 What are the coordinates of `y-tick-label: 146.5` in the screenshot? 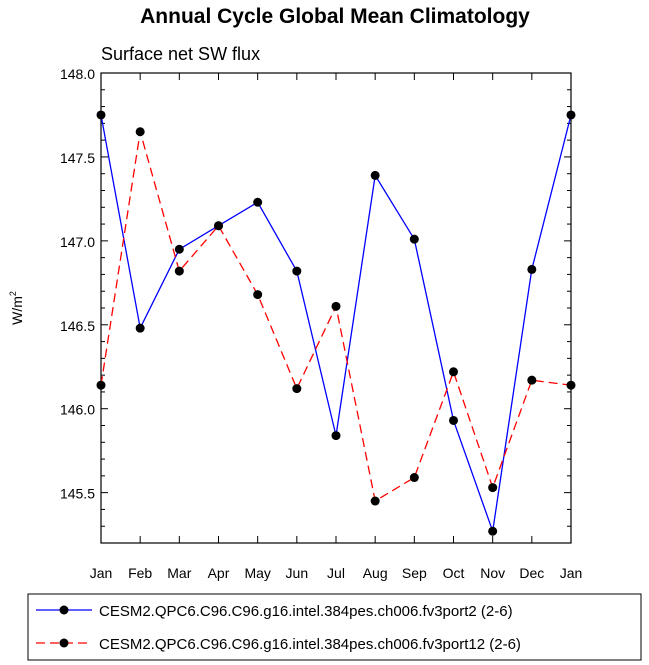 It's located at (77, 326).